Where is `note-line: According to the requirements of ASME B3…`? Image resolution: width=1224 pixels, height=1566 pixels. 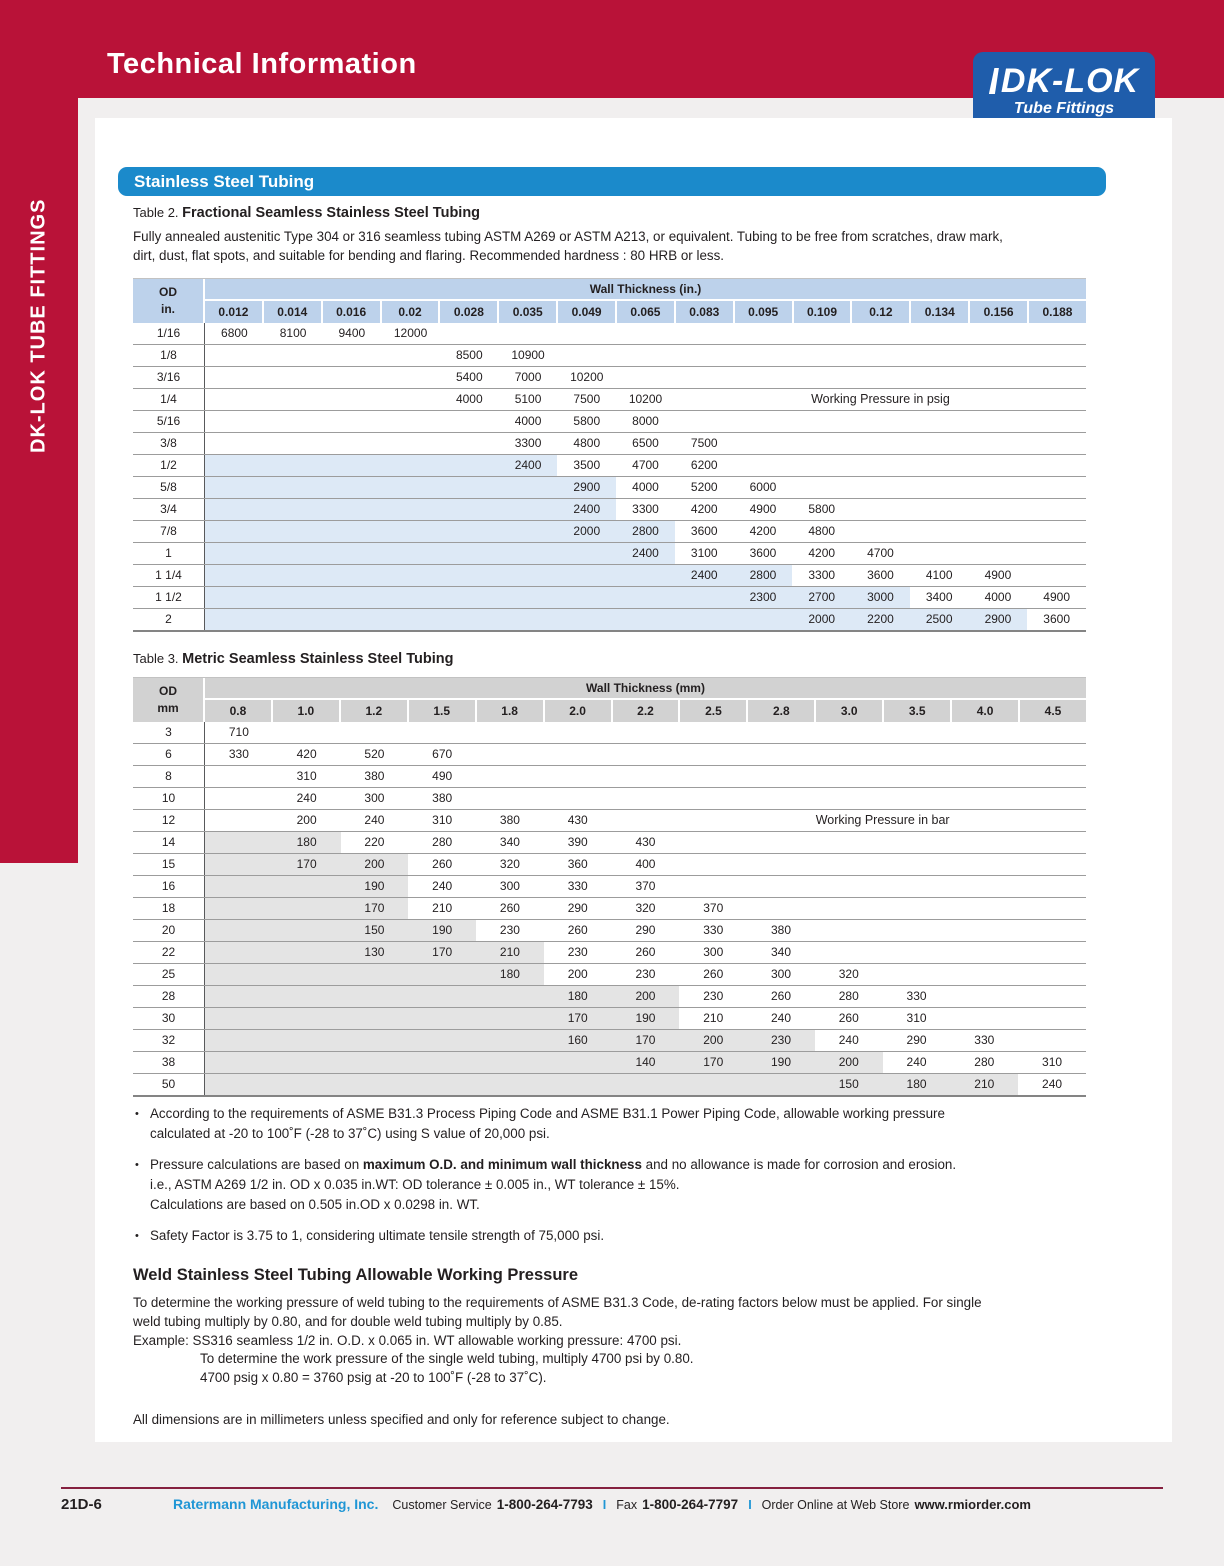
note-line: According to the requirements of ASME B3… is located at coordinates (642, 1114).